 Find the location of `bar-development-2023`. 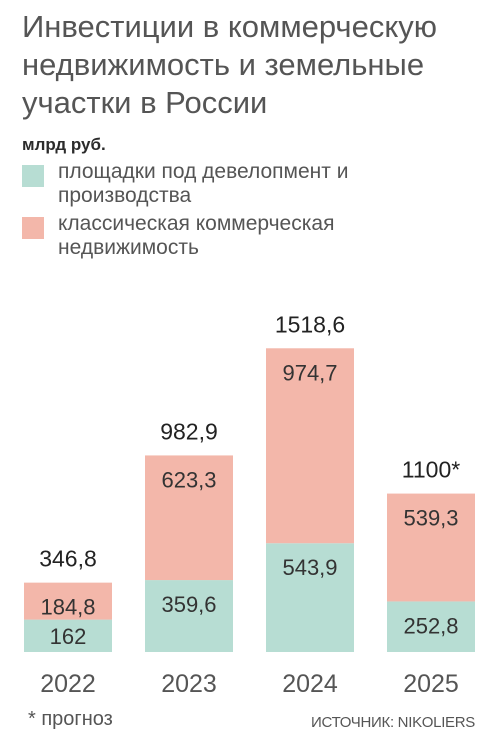

bar-development-2023 is located at coordinates (189, 616).